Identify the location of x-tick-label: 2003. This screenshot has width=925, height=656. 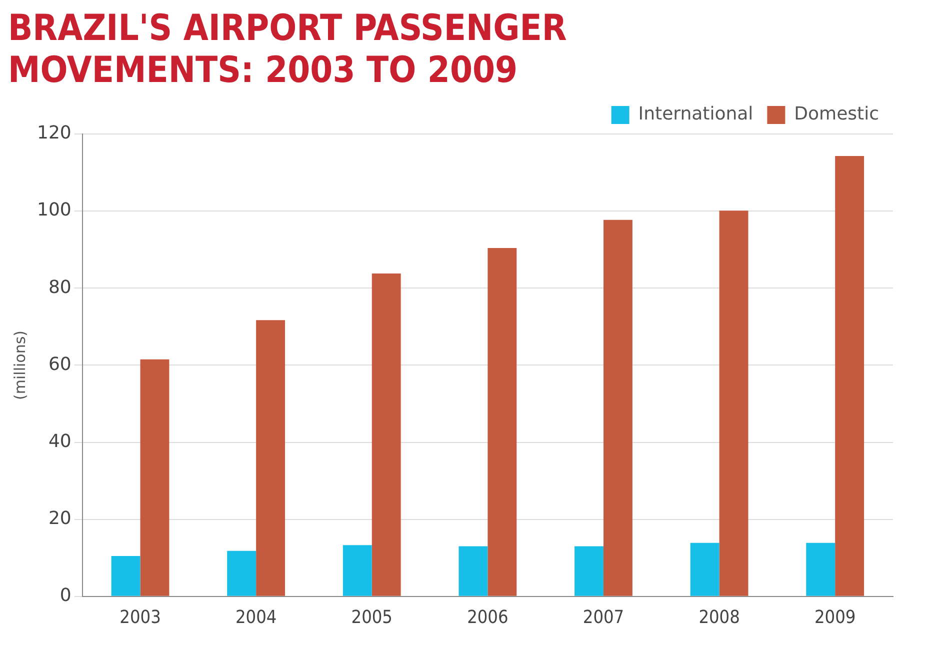
(140, 617).